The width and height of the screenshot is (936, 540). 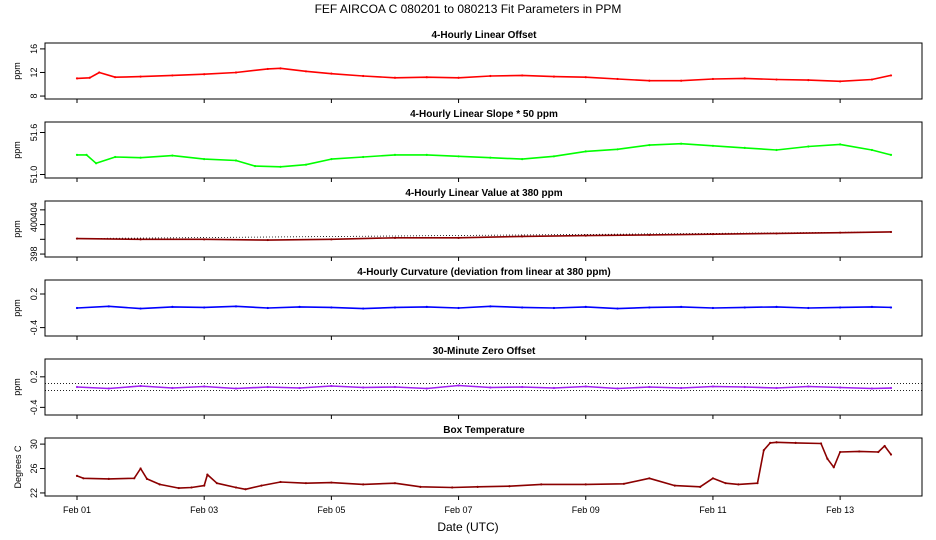 I want to click on y-tick-label: 26, so click(x=34, y=469).